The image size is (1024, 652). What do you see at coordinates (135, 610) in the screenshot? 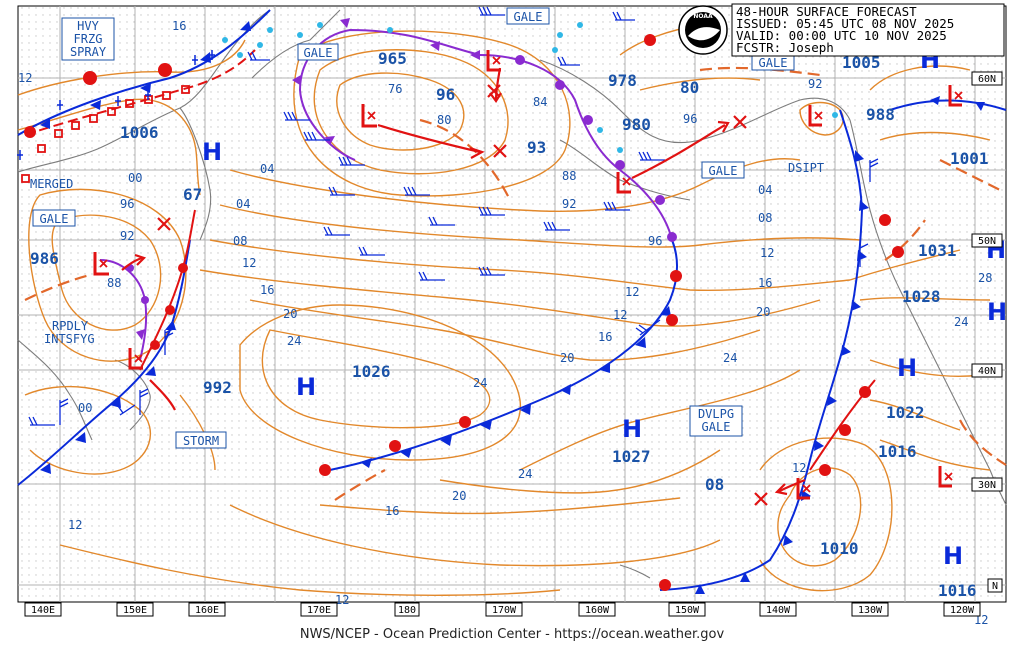
I see `svg-text: 150E` at bounding box center [135, 610].